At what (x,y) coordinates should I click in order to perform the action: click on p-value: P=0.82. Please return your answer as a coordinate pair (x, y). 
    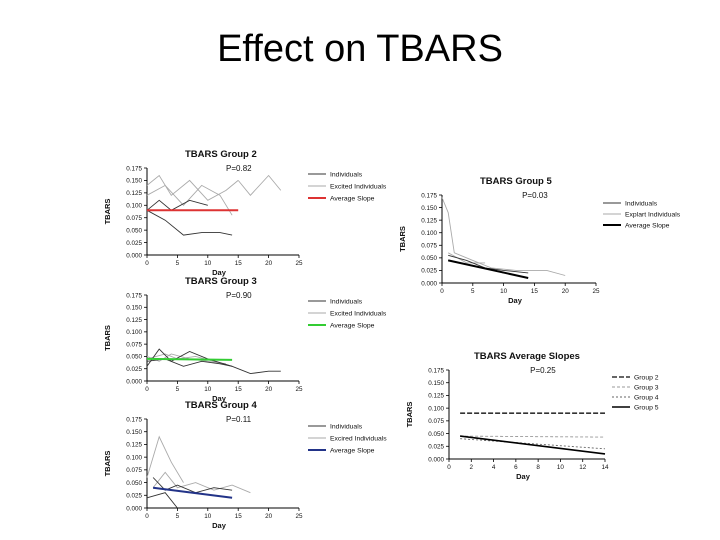
    Looking at the image, I should click on (239, 168).